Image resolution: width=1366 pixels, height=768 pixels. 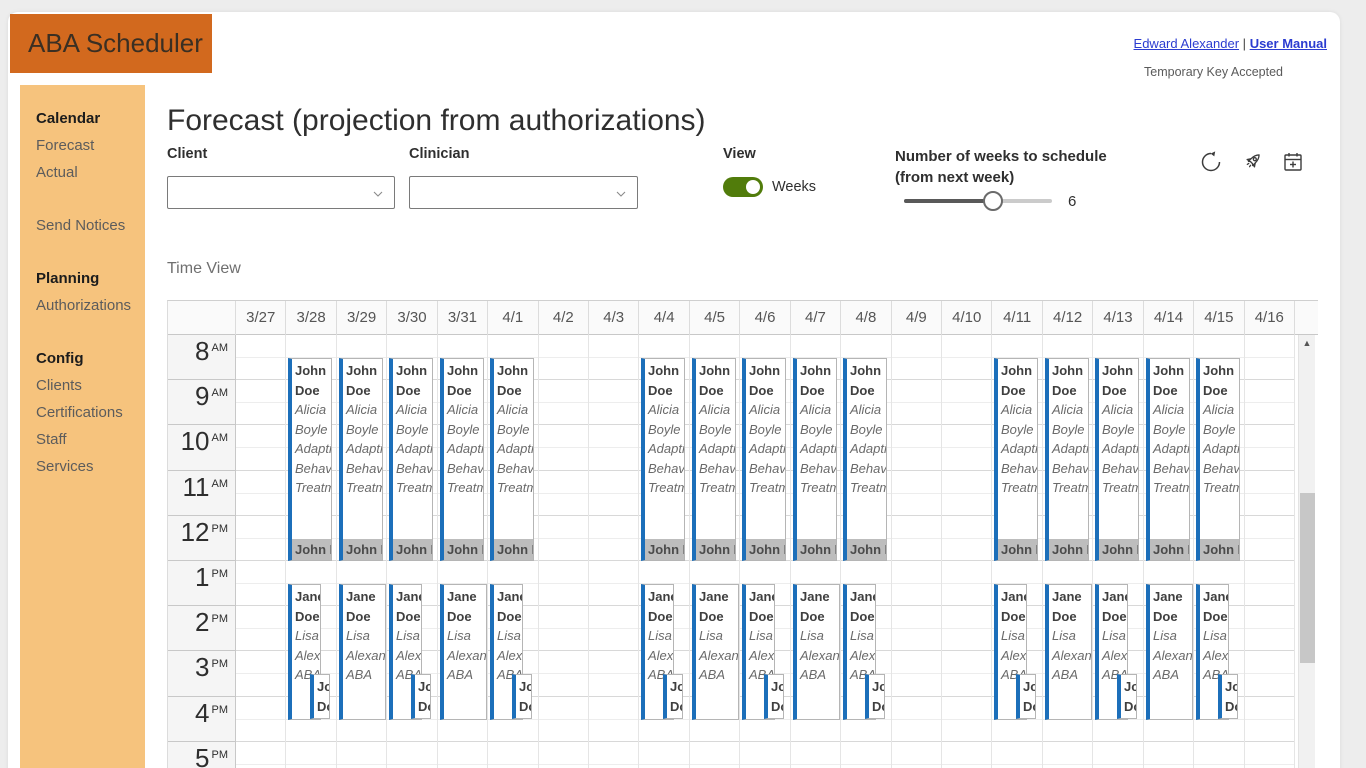 I want to click on add-to-calendar-button, so click(x=1293, y=162).